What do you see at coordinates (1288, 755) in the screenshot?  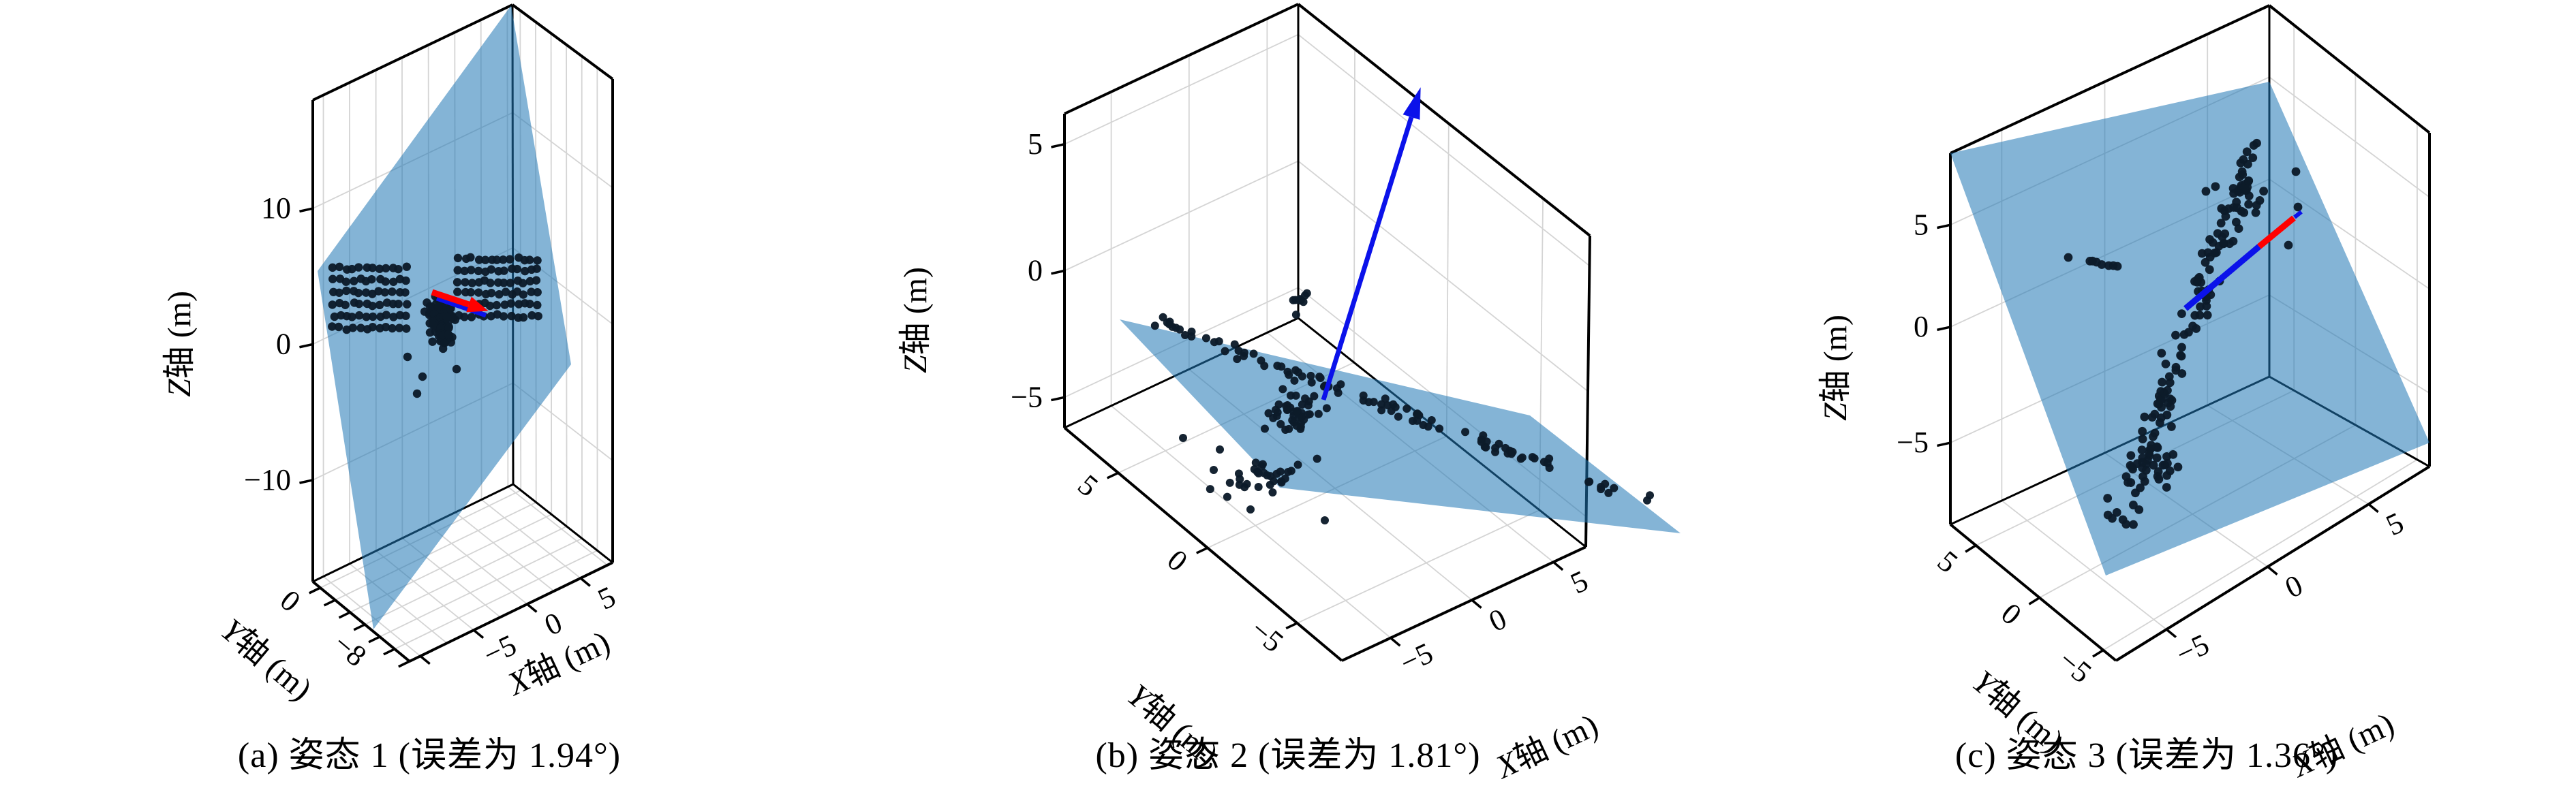 I see `caption-b: (b) 姿态 2 (误差为 1.81°)` at bounding box center [1288, 755].